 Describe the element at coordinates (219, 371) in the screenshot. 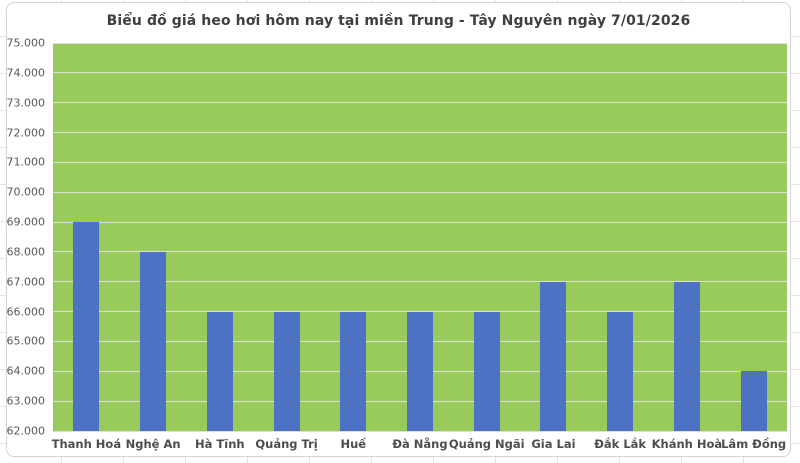

I see `bar-hà-tĩnh` at that location.